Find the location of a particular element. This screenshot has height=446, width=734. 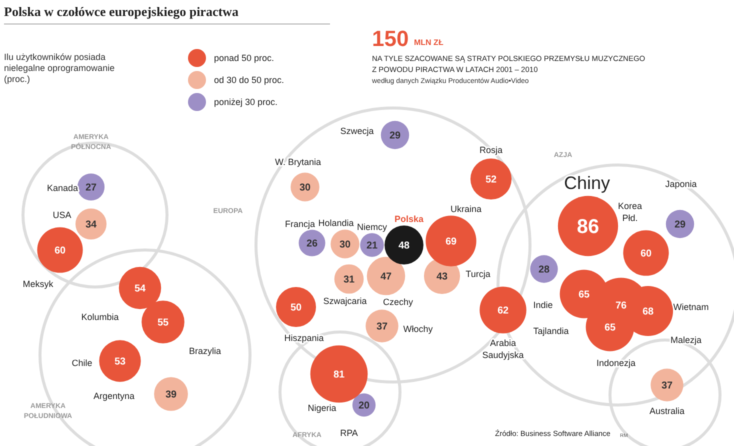

data-label: 55 is located at coordinates (163, 323).